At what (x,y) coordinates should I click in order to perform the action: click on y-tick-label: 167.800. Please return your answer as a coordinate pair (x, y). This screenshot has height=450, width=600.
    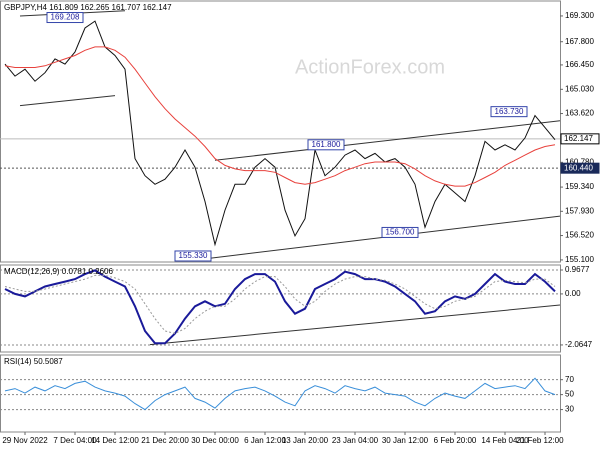
    Looking at the image, I should click on (579, 41).